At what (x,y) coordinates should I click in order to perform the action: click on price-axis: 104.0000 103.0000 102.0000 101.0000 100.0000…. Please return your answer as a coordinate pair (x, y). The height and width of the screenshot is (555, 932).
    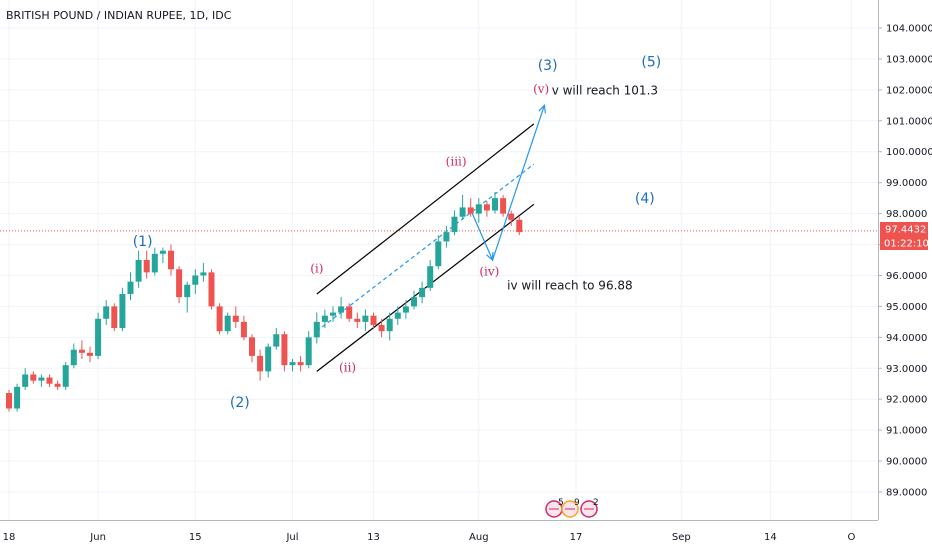
    Looking at the image, I should click on (905, 261).